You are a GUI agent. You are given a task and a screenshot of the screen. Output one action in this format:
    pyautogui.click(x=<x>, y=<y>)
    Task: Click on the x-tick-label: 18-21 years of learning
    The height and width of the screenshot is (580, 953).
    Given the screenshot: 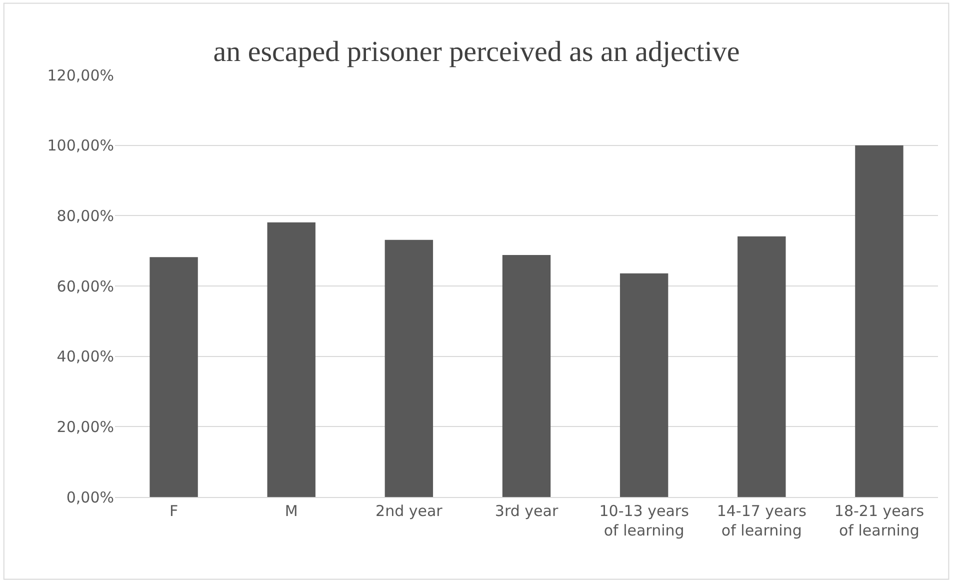 What is the action you would take?
    pyautogui.click(x=879, y=521)
    